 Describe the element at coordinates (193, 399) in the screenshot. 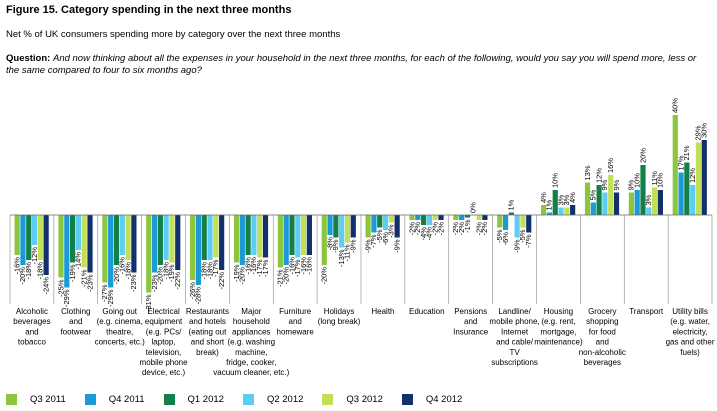

I see `legend-item: Q1 2012` at that location.